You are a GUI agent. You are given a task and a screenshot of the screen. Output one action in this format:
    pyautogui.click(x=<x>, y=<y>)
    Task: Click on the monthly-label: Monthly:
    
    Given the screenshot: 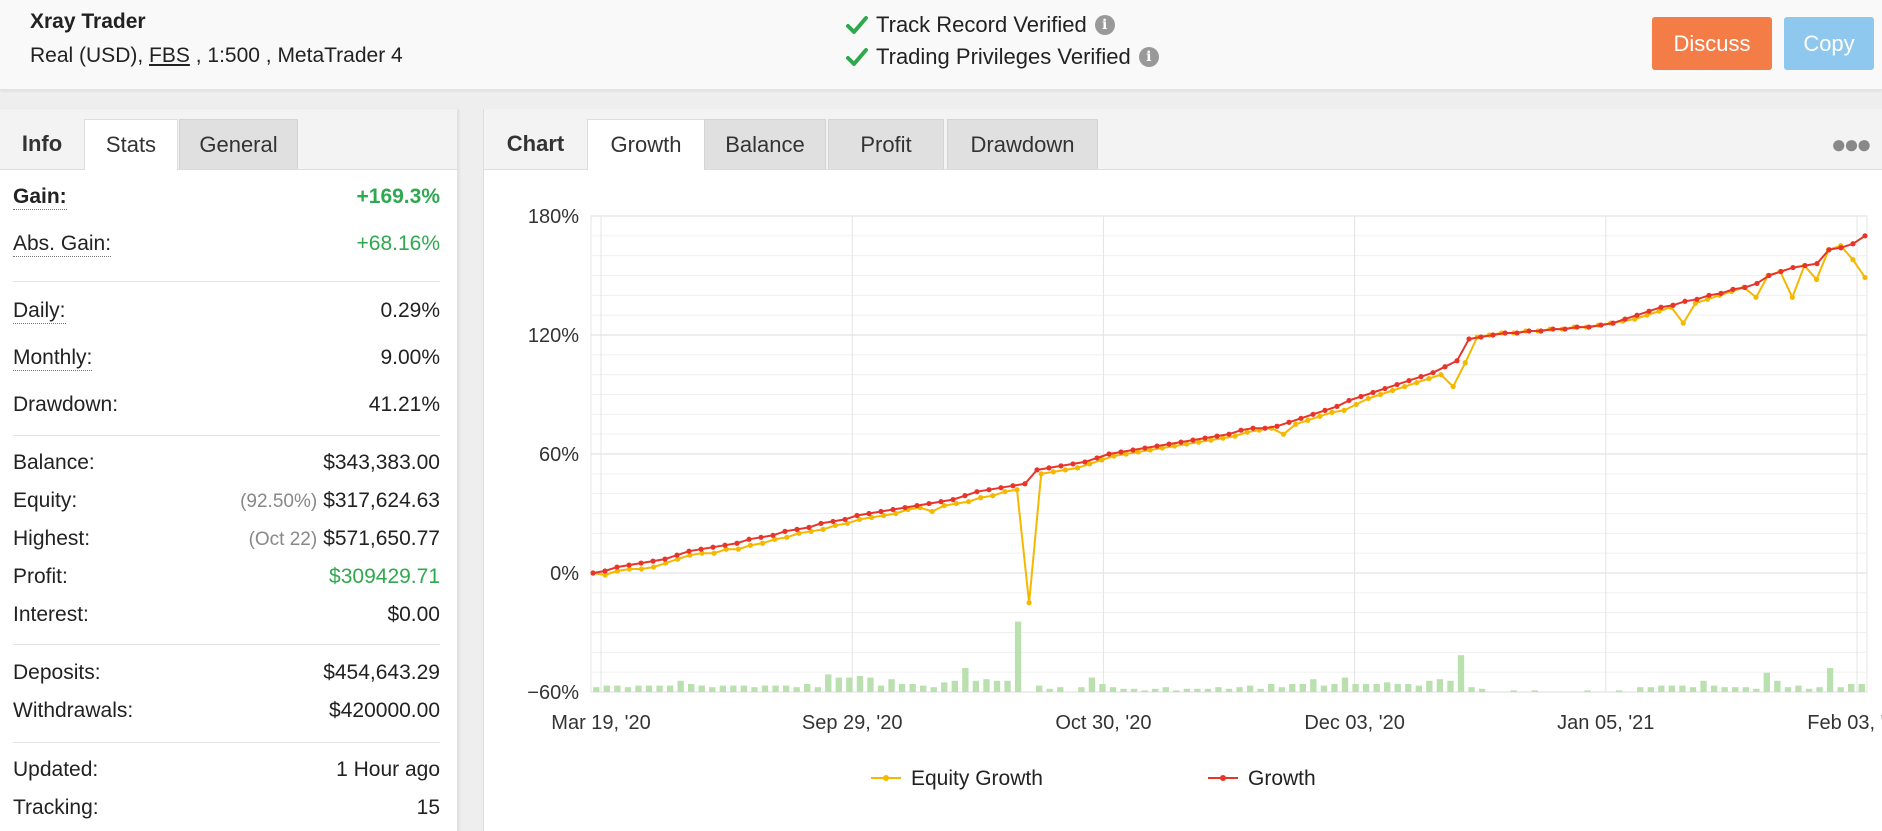 What is the action you would take?
    pyautogui.click(x=53, y=358)
    